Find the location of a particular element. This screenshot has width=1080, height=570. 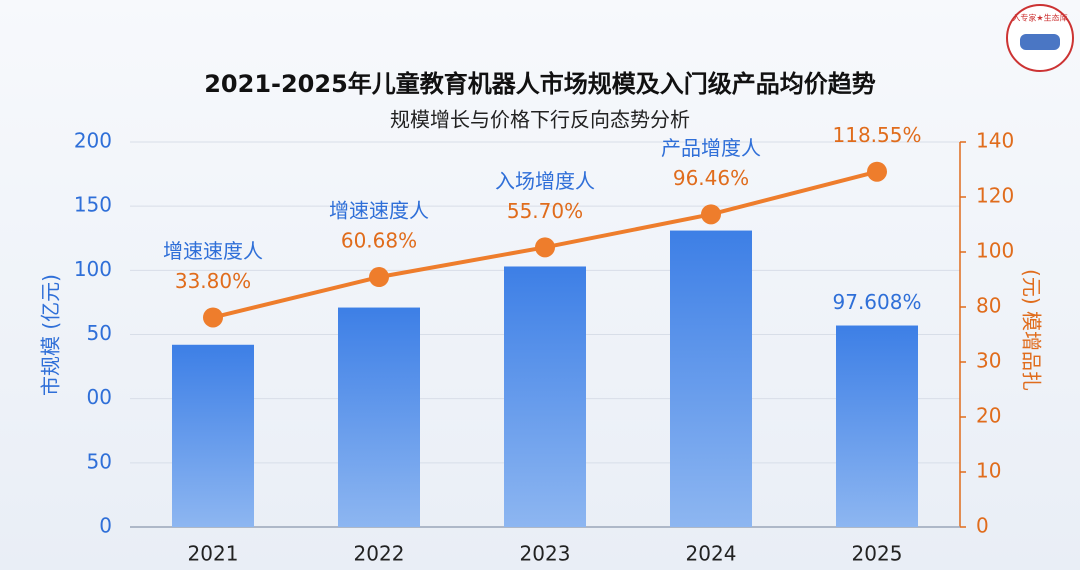

chart-subtitle: 规模增长与价格下行反向态势分析 is located at coordinates (540, 120).